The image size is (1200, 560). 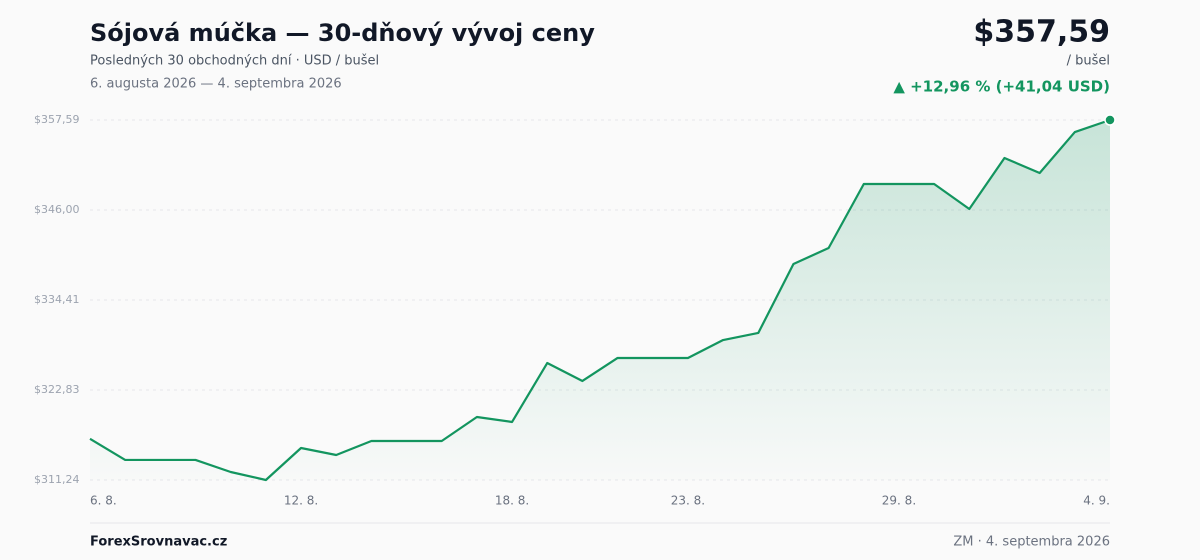 I want to click on footer-date: ZM · 4. septembra 2026, so click(x=1031, y=542).